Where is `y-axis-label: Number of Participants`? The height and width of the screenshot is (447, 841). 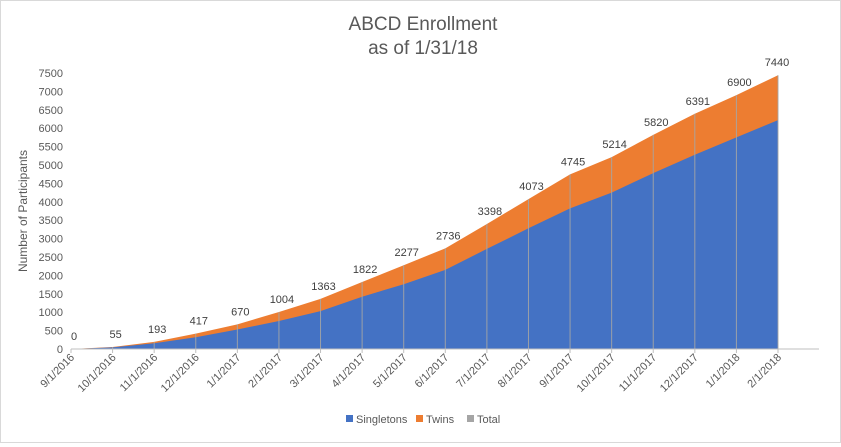 y-axis-label: Number of Participants is located at coordinates (23, 211).